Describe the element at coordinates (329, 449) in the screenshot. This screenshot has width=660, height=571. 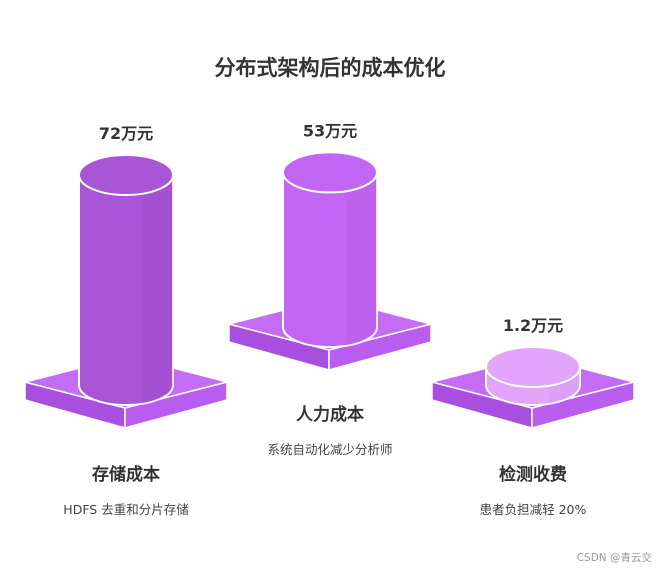
I see `category-description: 系统自动化减少分析师` at that location.